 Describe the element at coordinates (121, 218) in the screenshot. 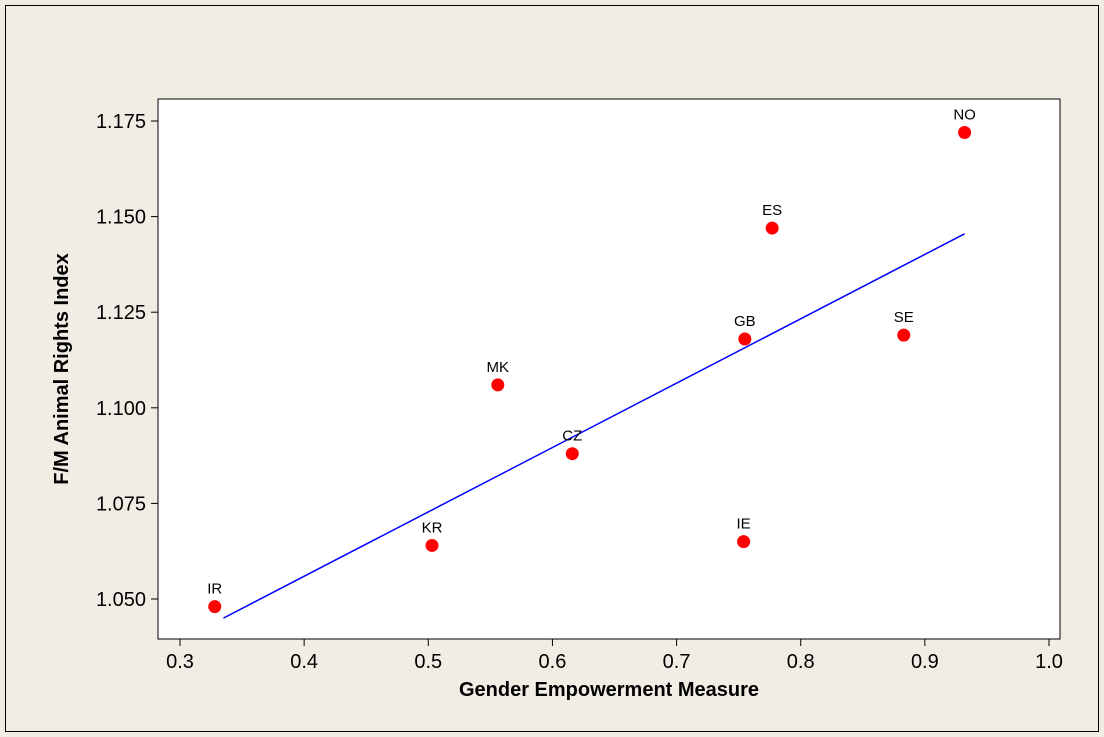

I see `y-tick-label: 1.150` at that location.